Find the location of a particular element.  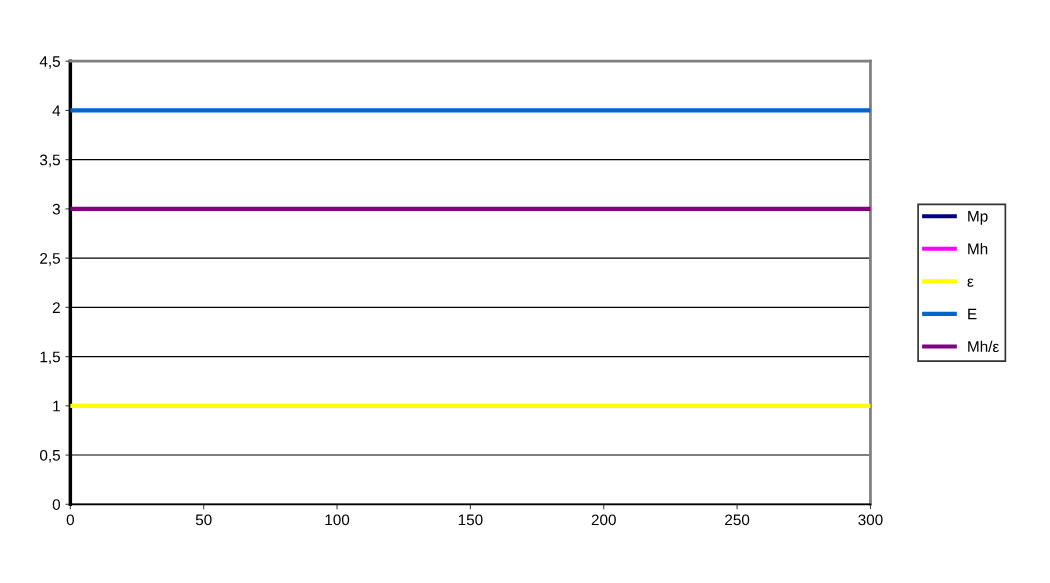

x-tick-label: 200 is located at coordinates (603, 520).